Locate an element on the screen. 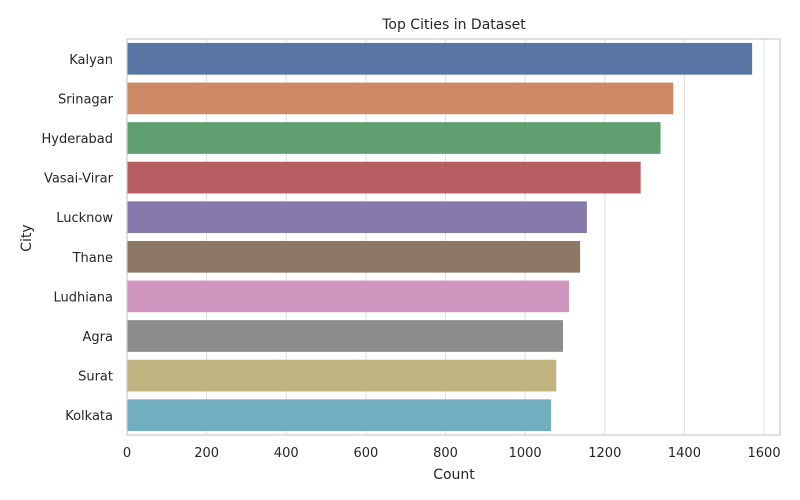  y-axis-label: City is located at coordinates (27, 237).